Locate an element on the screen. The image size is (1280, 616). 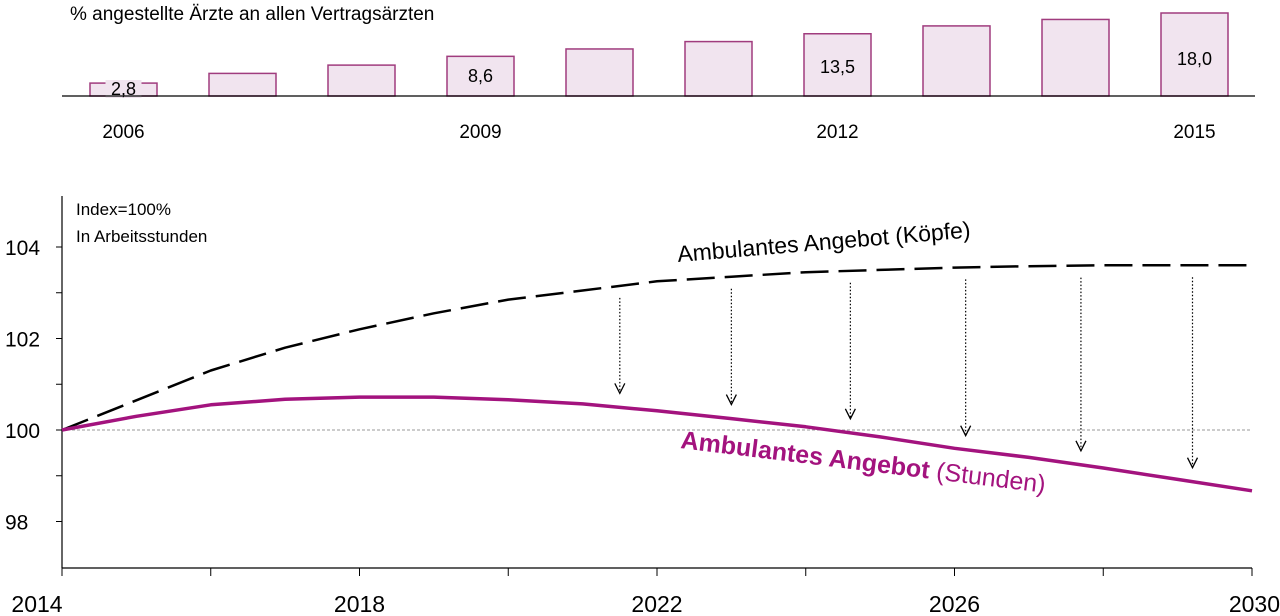
bar-2012 is located at coordinates (837, 65).